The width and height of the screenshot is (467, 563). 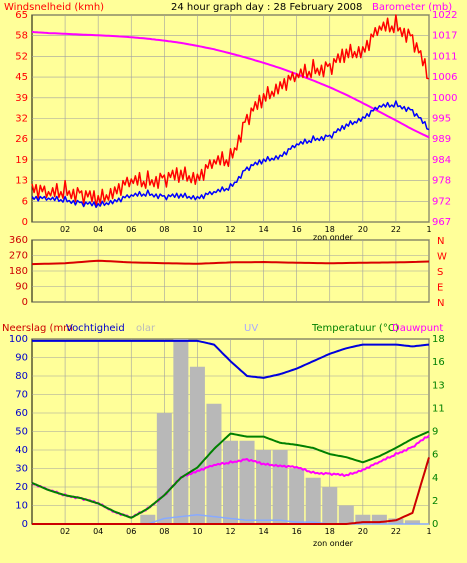 I want to click on y-right-tick-label: 984, so click(x=441, y=160).